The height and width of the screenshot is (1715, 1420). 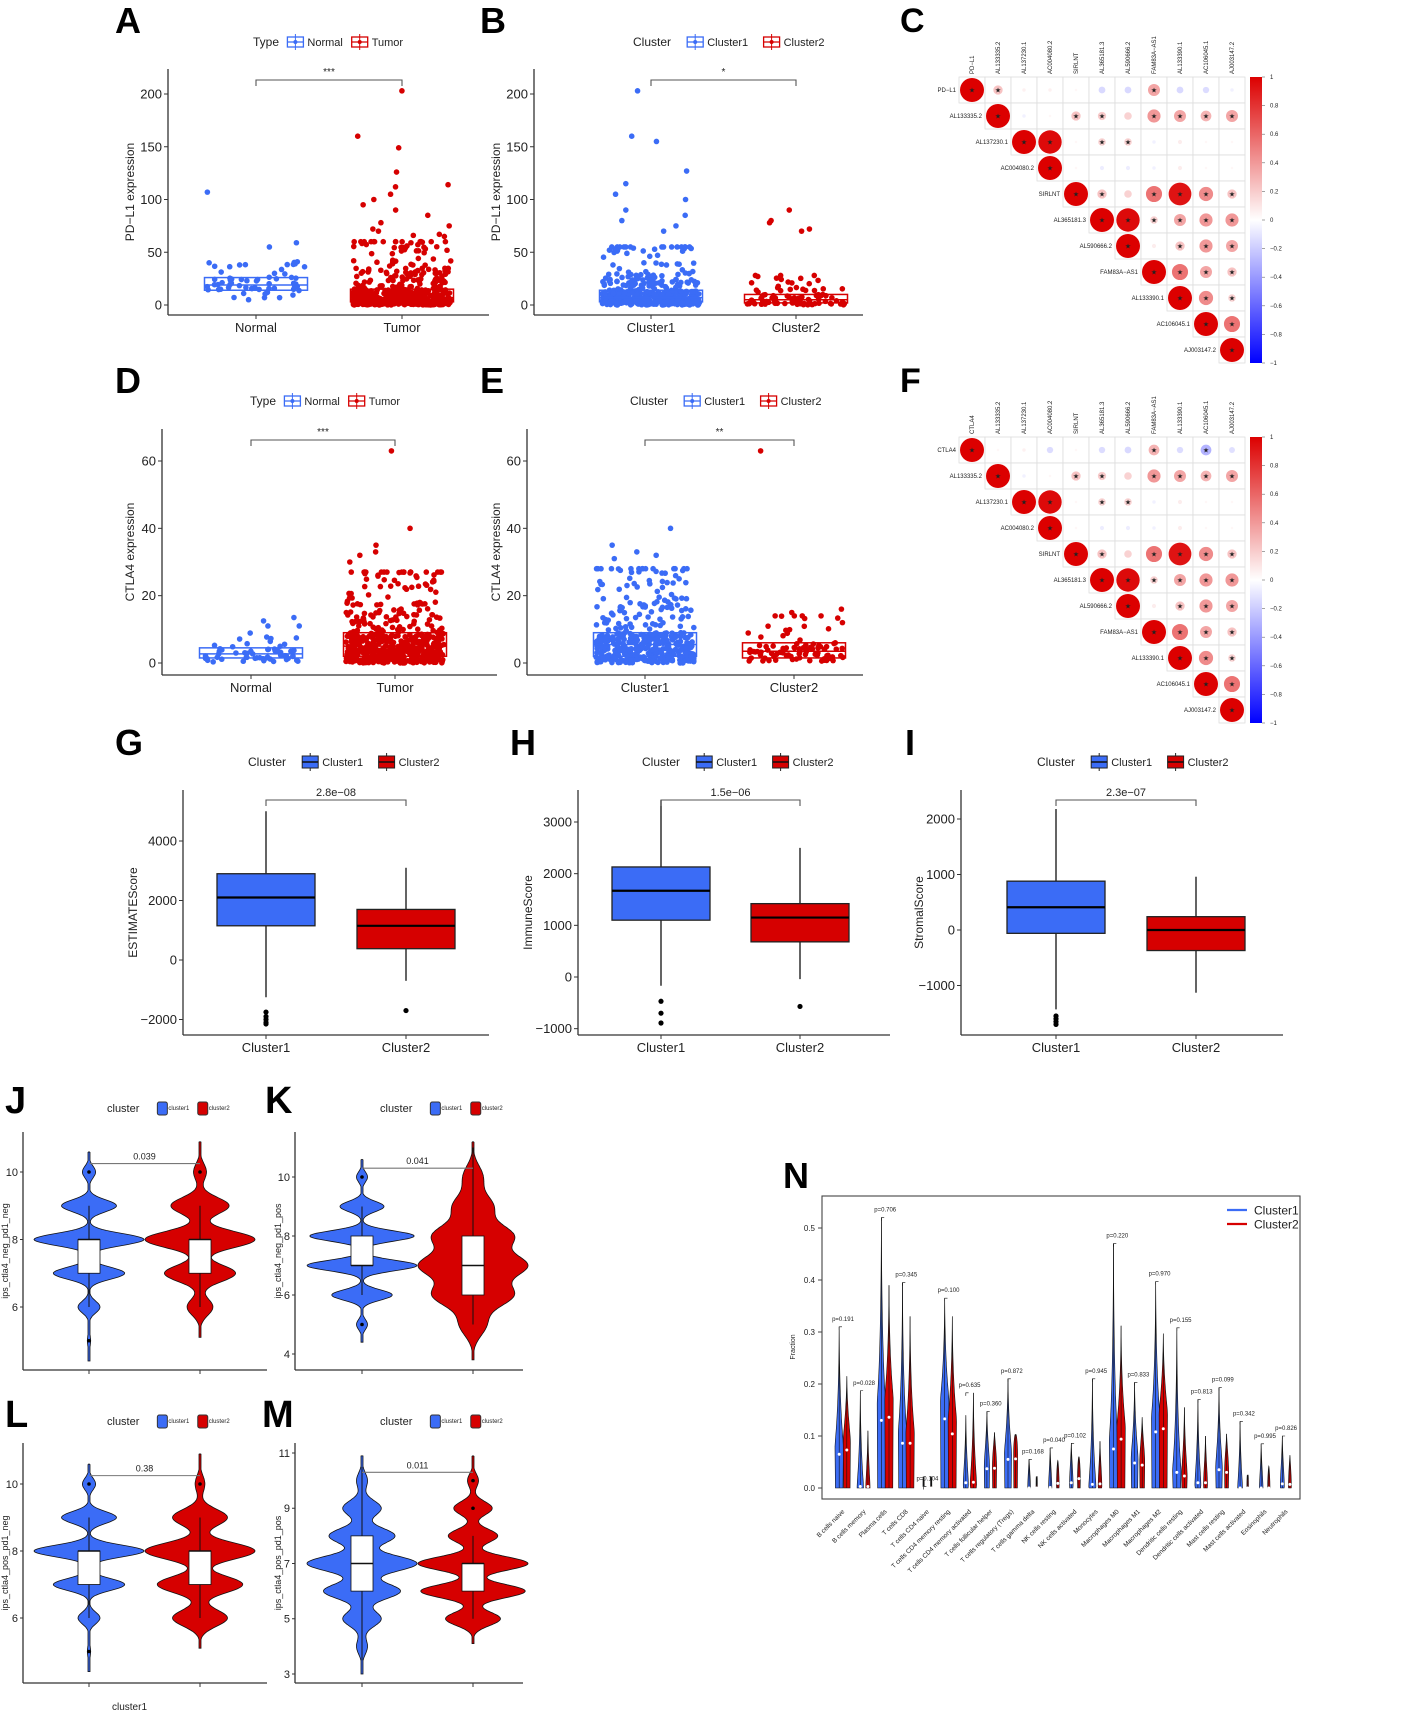 What do you see at coordinates (496, 192) in the screenshot?
I see `y-axis-label: PD−L1 expression` at bounding box center [496, 192].